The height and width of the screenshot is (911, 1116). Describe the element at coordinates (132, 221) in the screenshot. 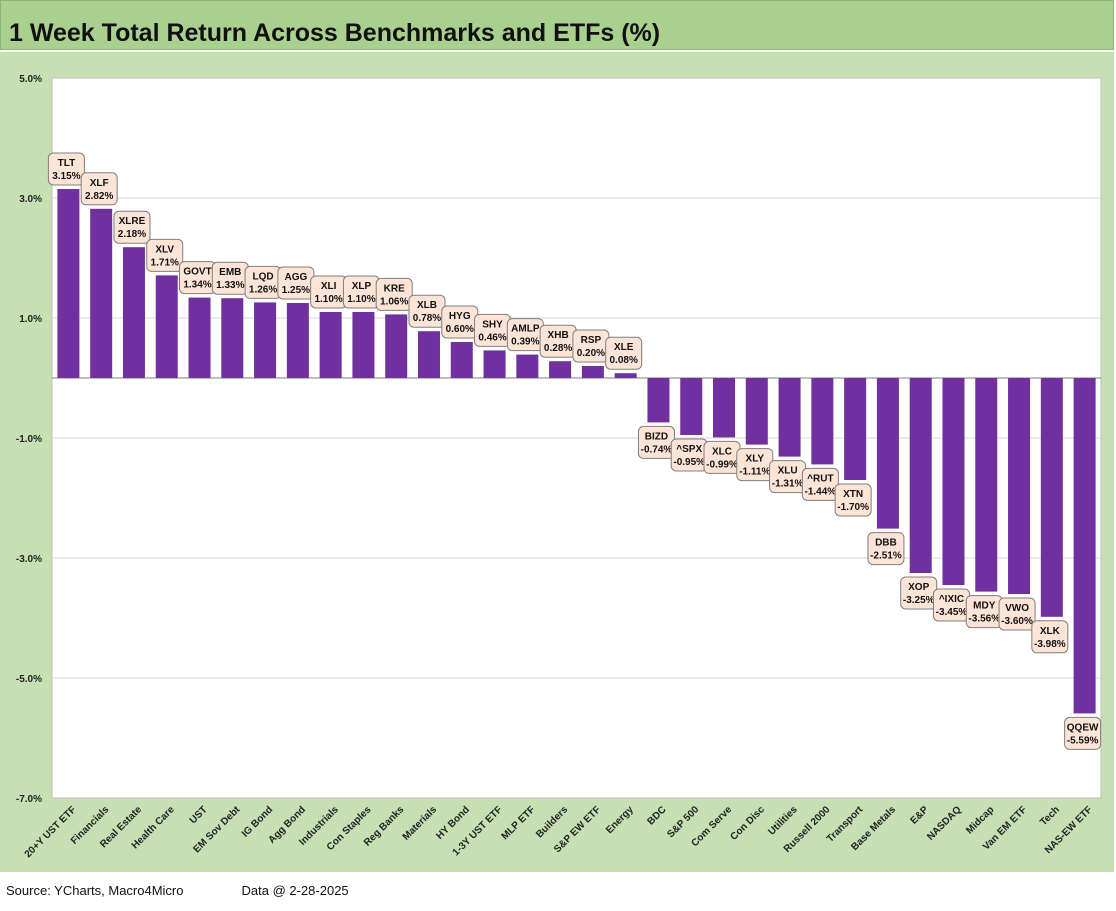

I see `data-label-ticker: XLRE` at that location.